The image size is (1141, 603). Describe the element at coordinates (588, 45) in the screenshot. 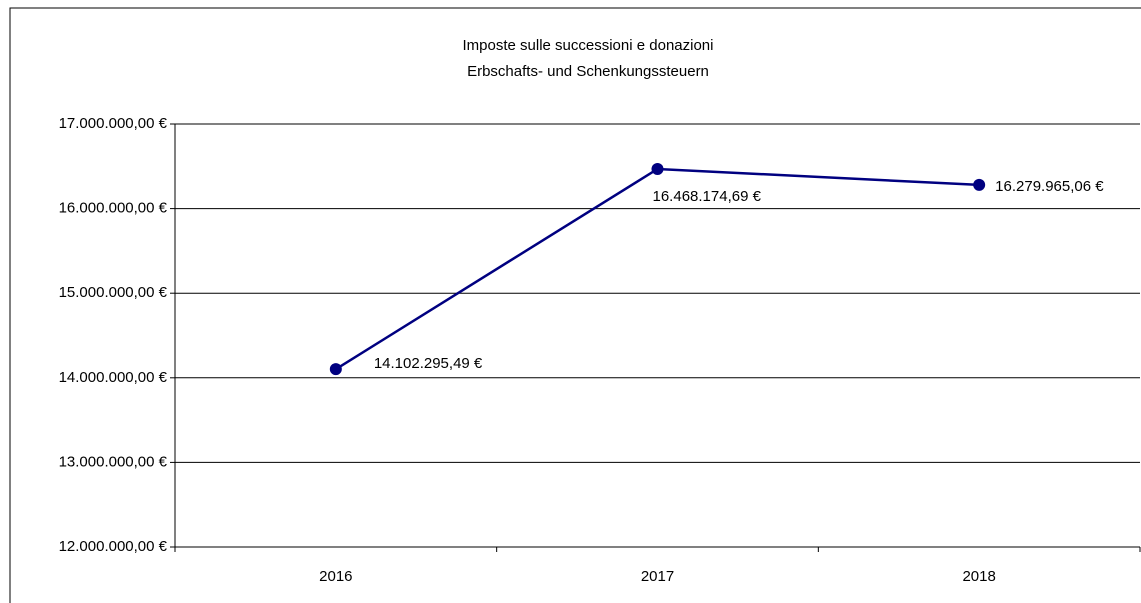

I see `chart-title: Imposte sulle successioni e donazioni` at that location.